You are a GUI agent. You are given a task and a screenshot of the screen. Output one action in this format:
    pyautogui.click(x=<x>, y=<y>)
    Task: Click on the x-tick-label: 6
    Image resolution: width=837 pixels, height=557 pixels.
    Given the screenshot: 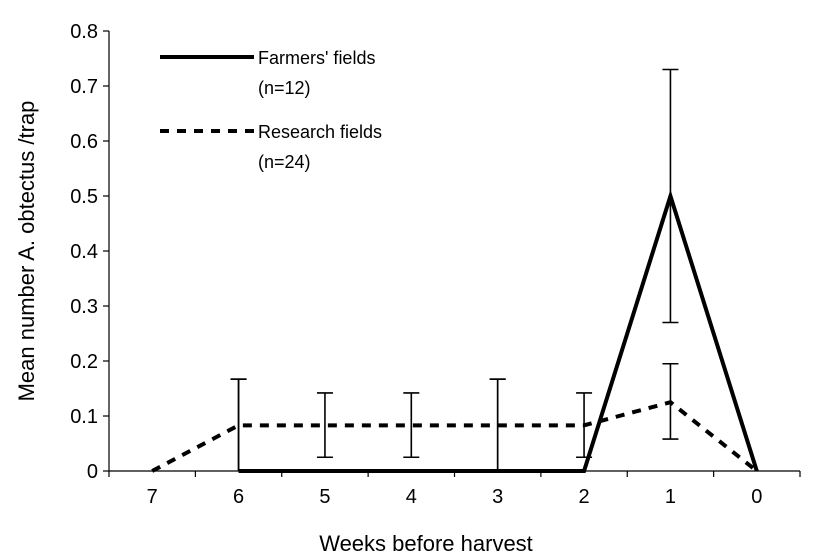 What is the action you would take?
    pyautogui.click(x=238, y=497)
    